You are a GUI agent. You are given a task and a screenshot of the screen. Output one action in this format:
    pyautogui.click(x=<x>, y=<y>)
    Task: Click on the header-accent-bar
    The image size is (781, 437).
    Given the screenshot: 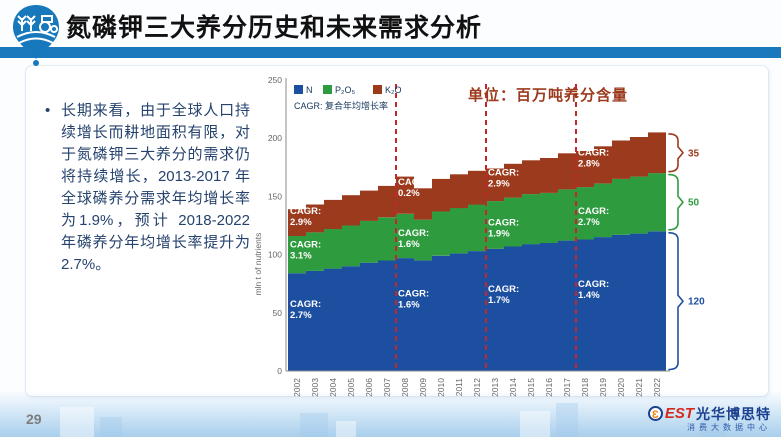 What is the action you would take?
    pyautogui.click(x=390, y=52)
    